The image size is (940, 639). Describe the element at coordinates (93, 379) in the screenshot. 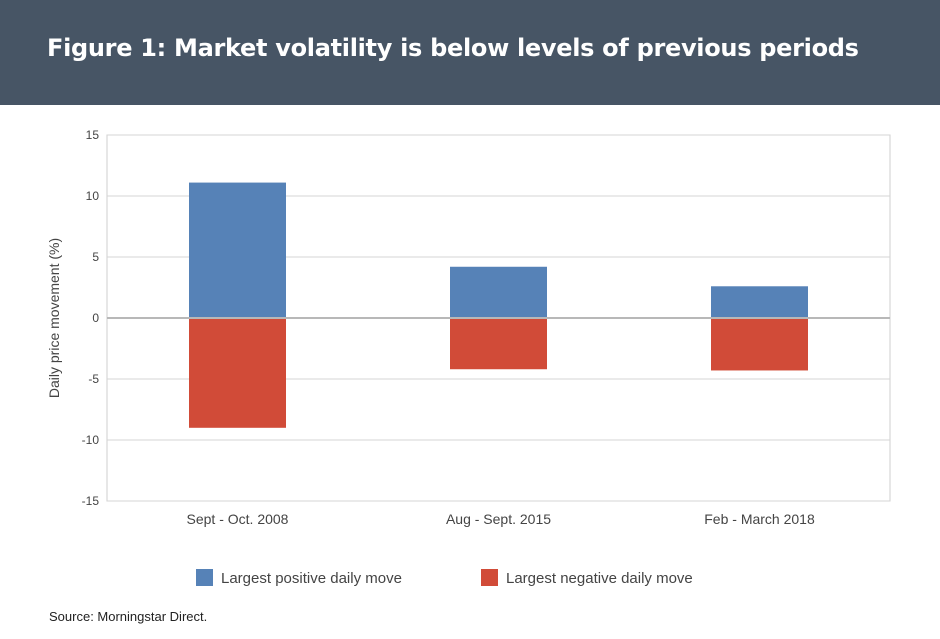

I see `y-tick-label: -5` at that location.